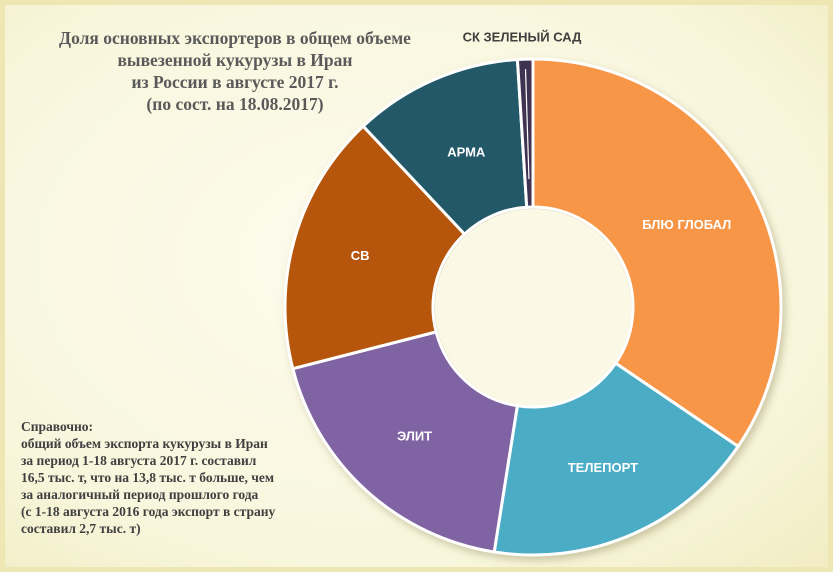  Describe the element at coordinates (523, 36) in the screenshot. I see `slice-label: СК ЗЕЛЕНЫЙ САД` at that location.